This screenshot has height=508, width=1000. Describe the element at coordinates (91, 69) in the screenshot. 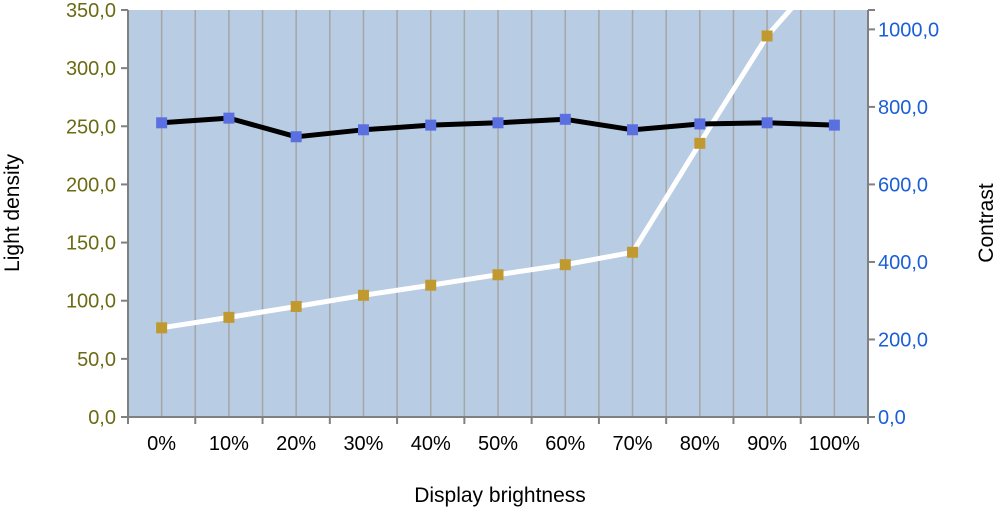

I see `left-tick-label: 300,0` at that location.